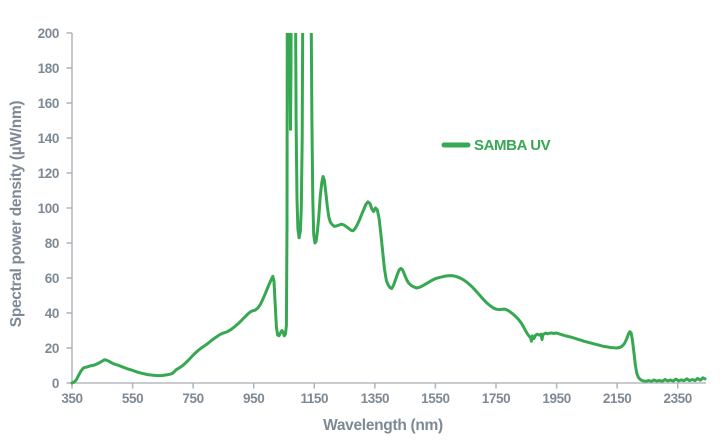  What do you see at coordinates (48, 173) in the screenshot?
I see `y-tick-label: 120` at bounding box center [48, 173].